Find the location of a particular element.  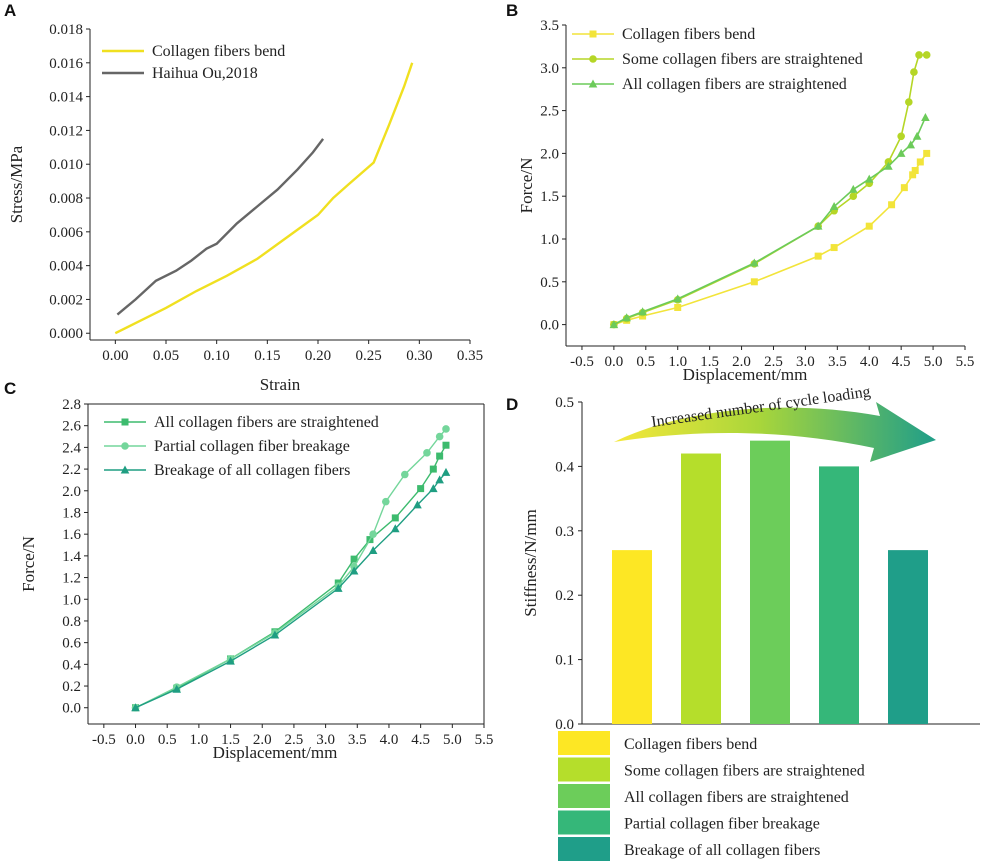

panel-c-y-tick-label: 2.4 is located at coordinates (71, 448).